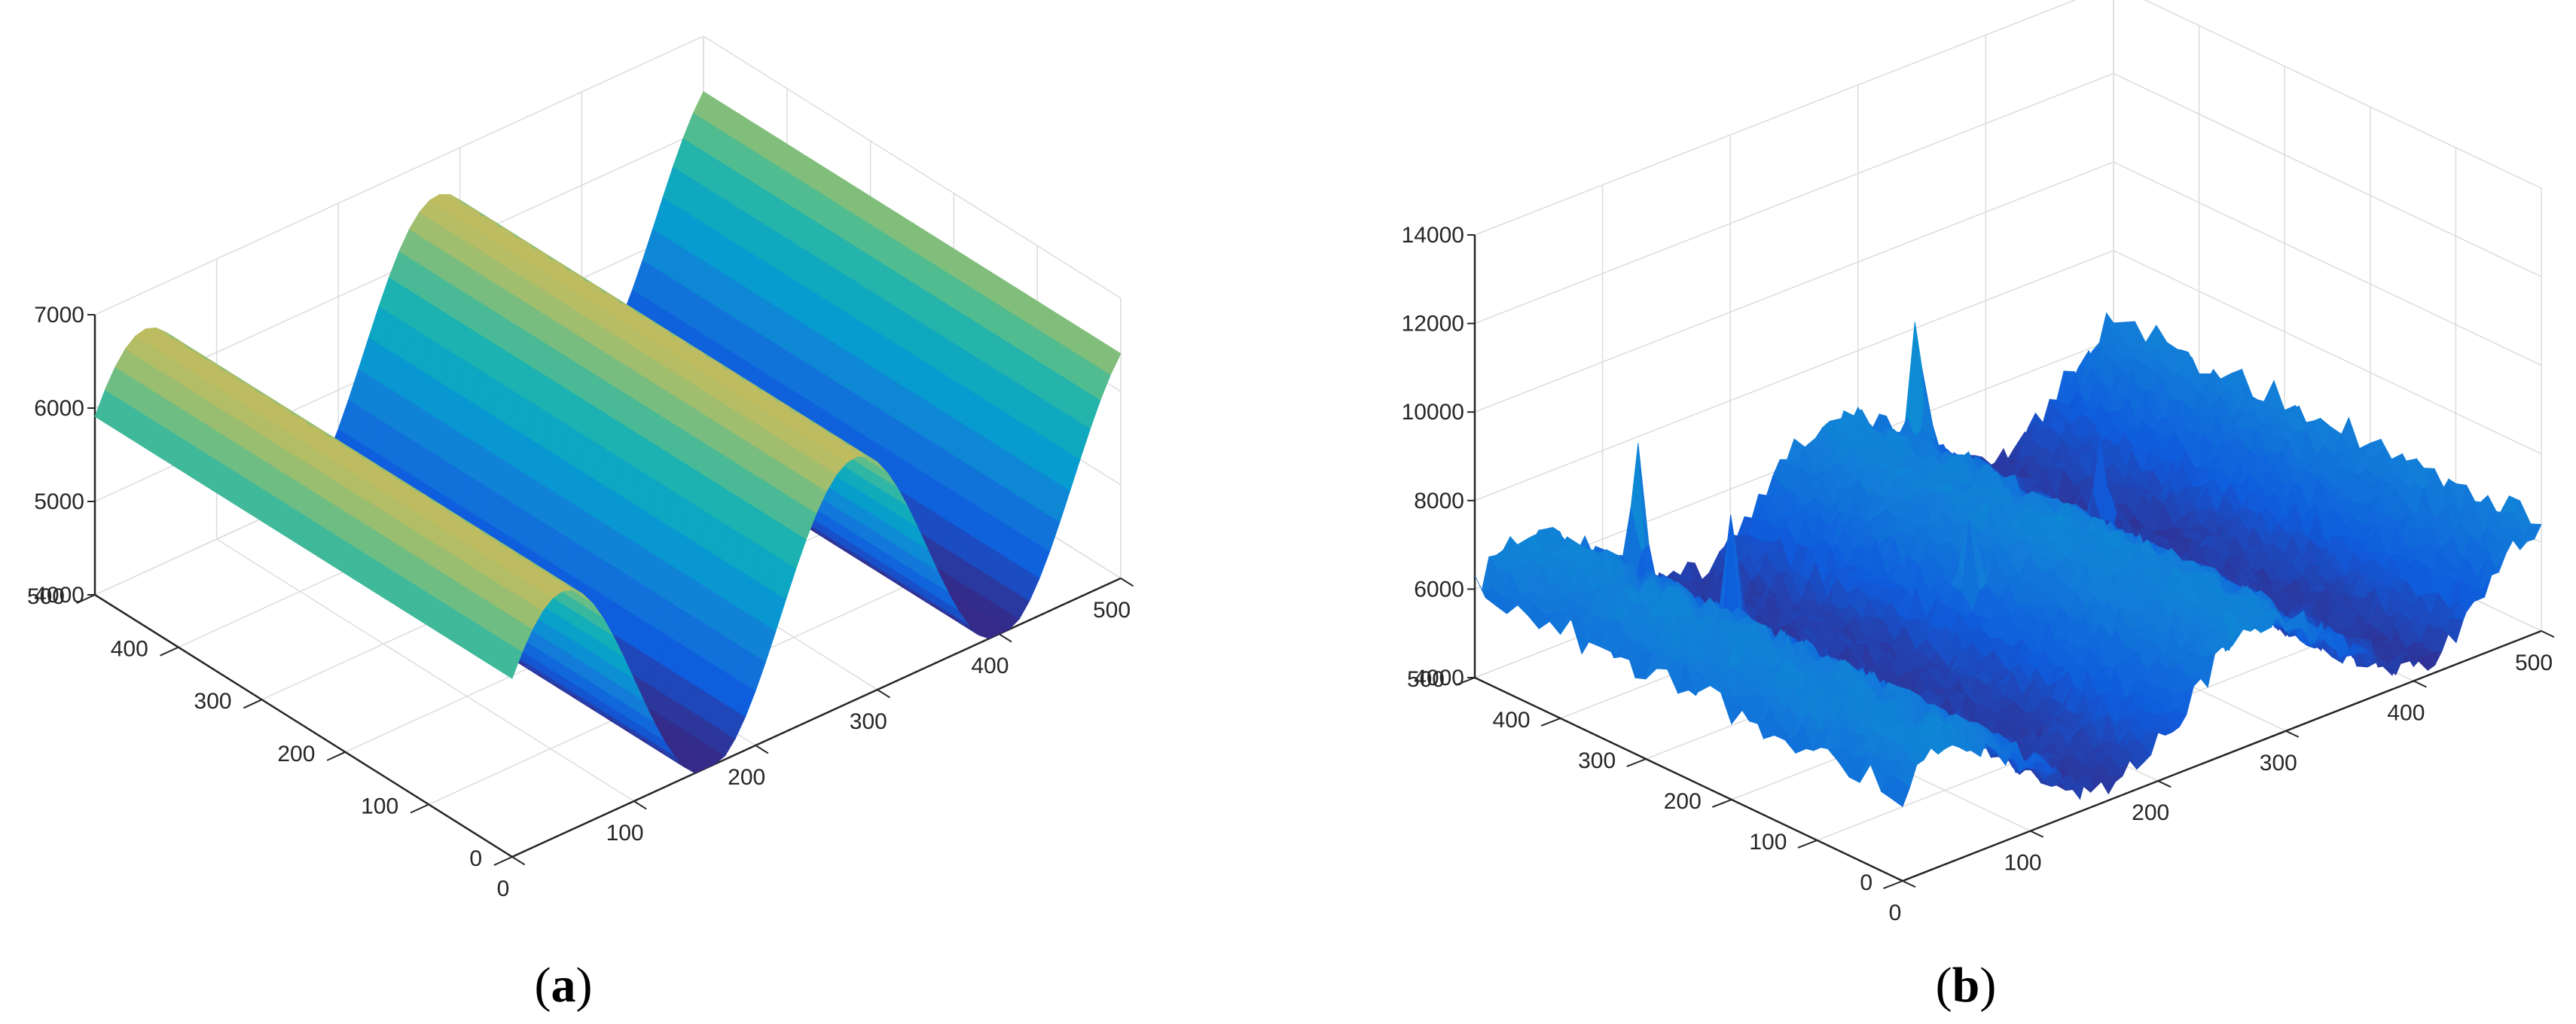 The image size is (2576, 1024). What do you see at coordinates (296, 754) in the screenshot?
I see `y-tick-label: 200` at bounding box center [296, 754].